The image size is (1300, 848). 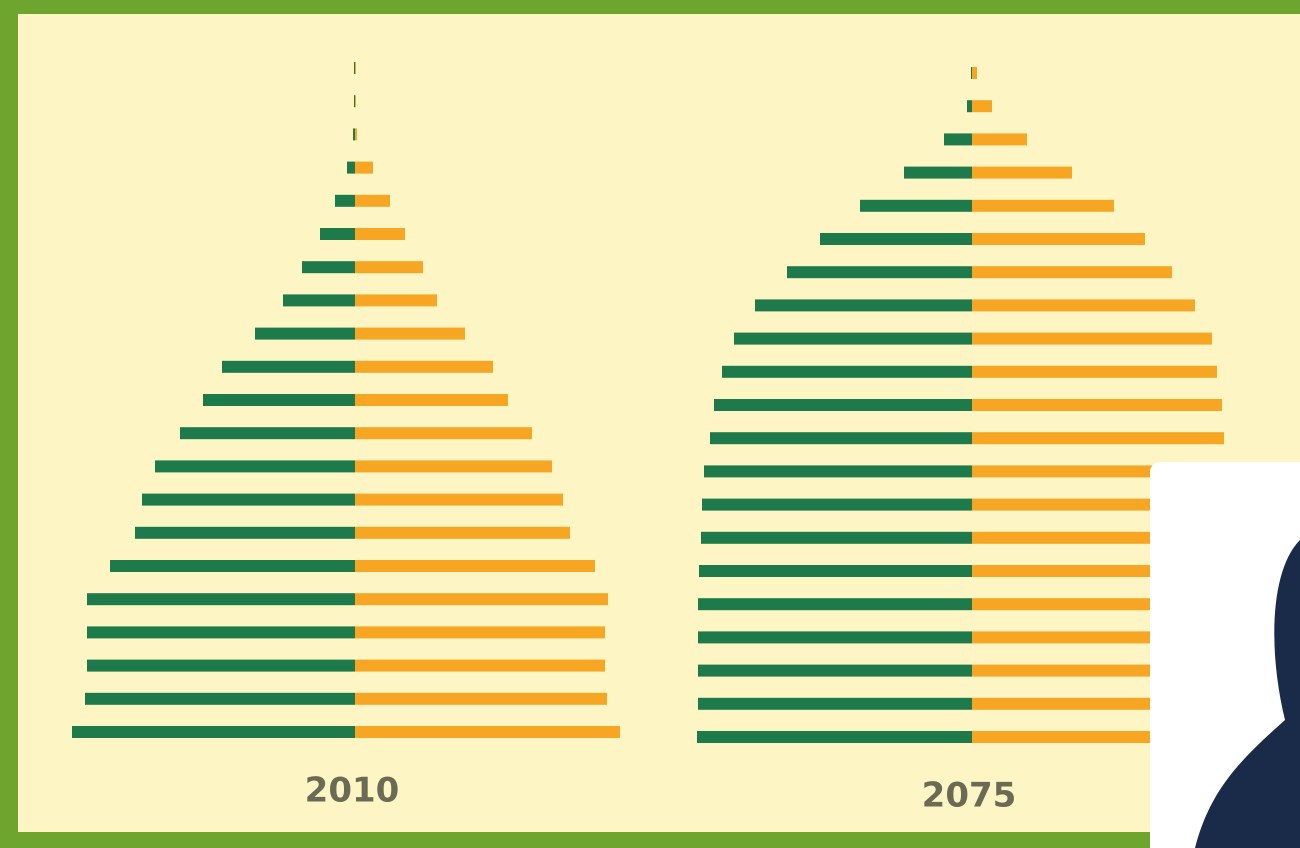 I want to click on photo, so click(x=1225, y=655).